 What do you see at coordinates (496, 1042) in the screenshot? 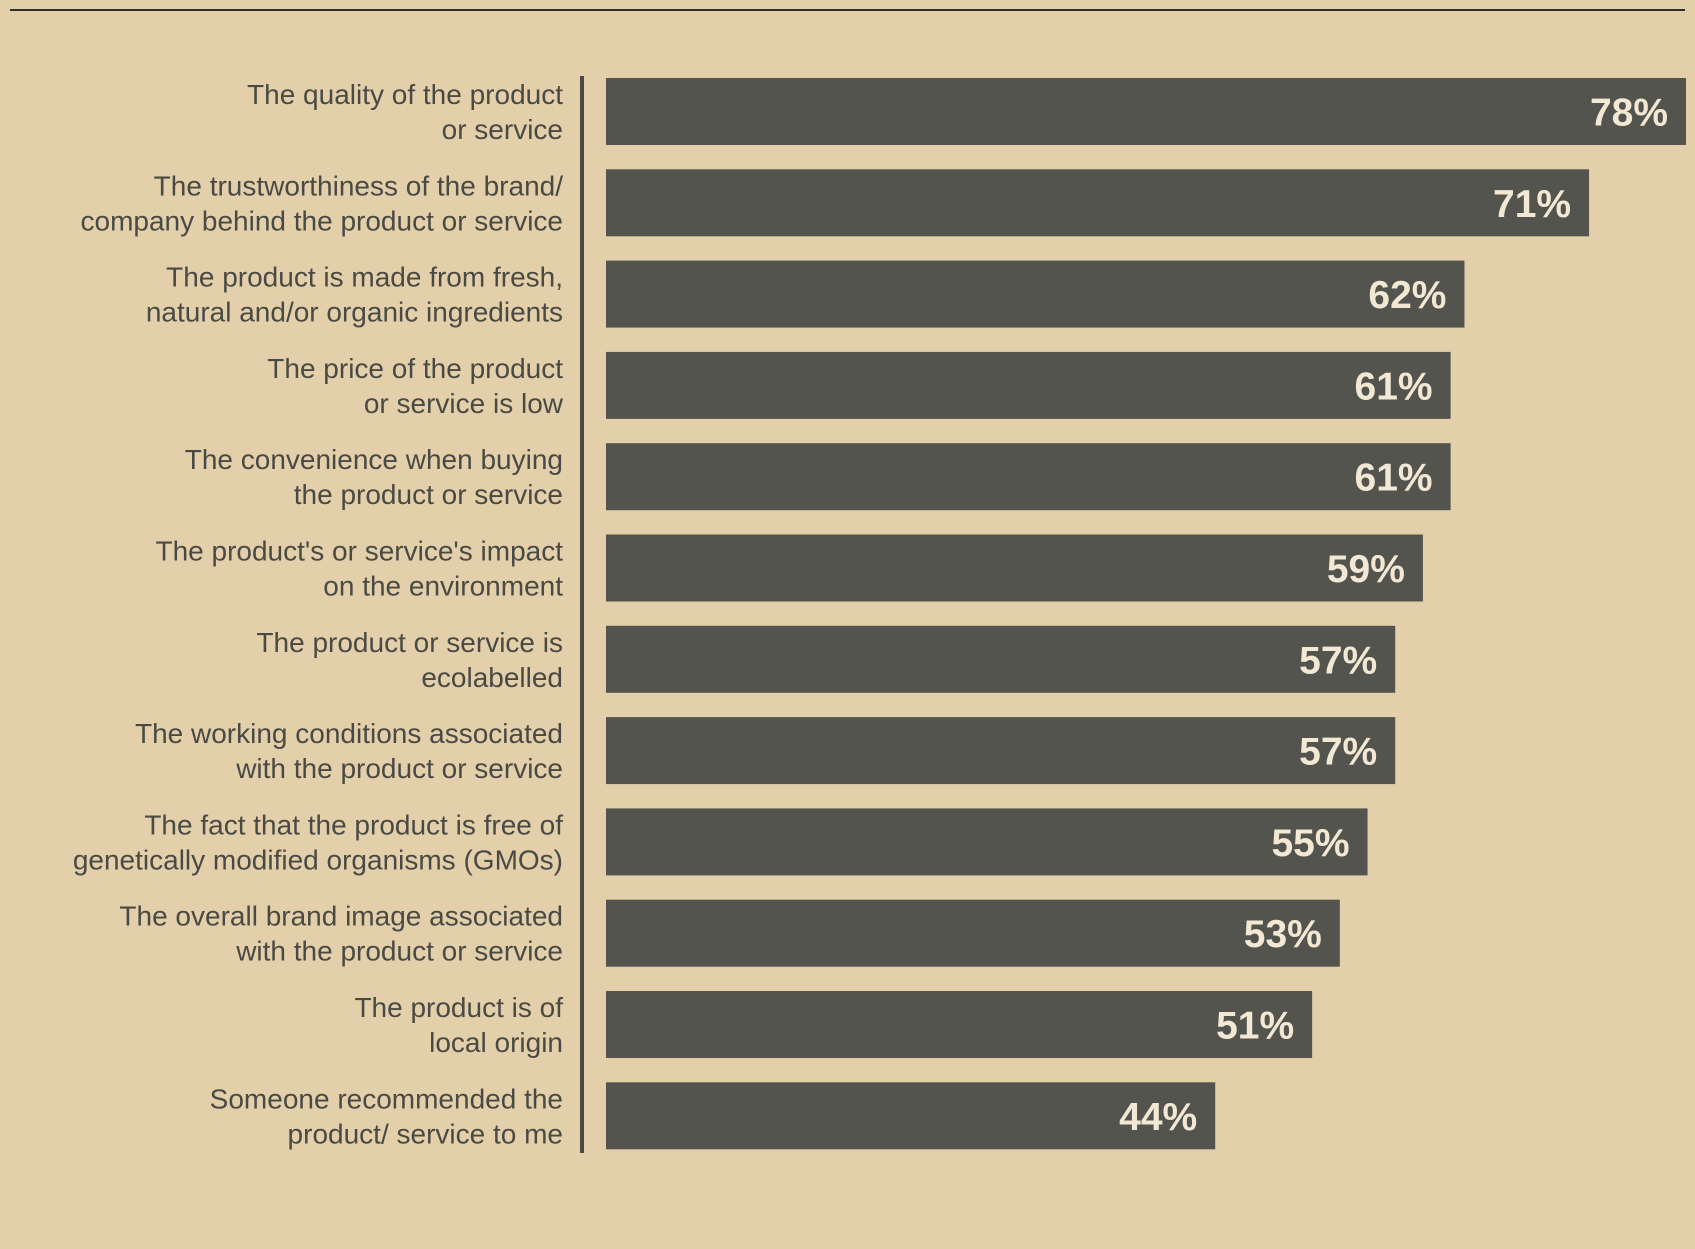
I see `category-label-line: local origin` at bounding box center [496, 1042].